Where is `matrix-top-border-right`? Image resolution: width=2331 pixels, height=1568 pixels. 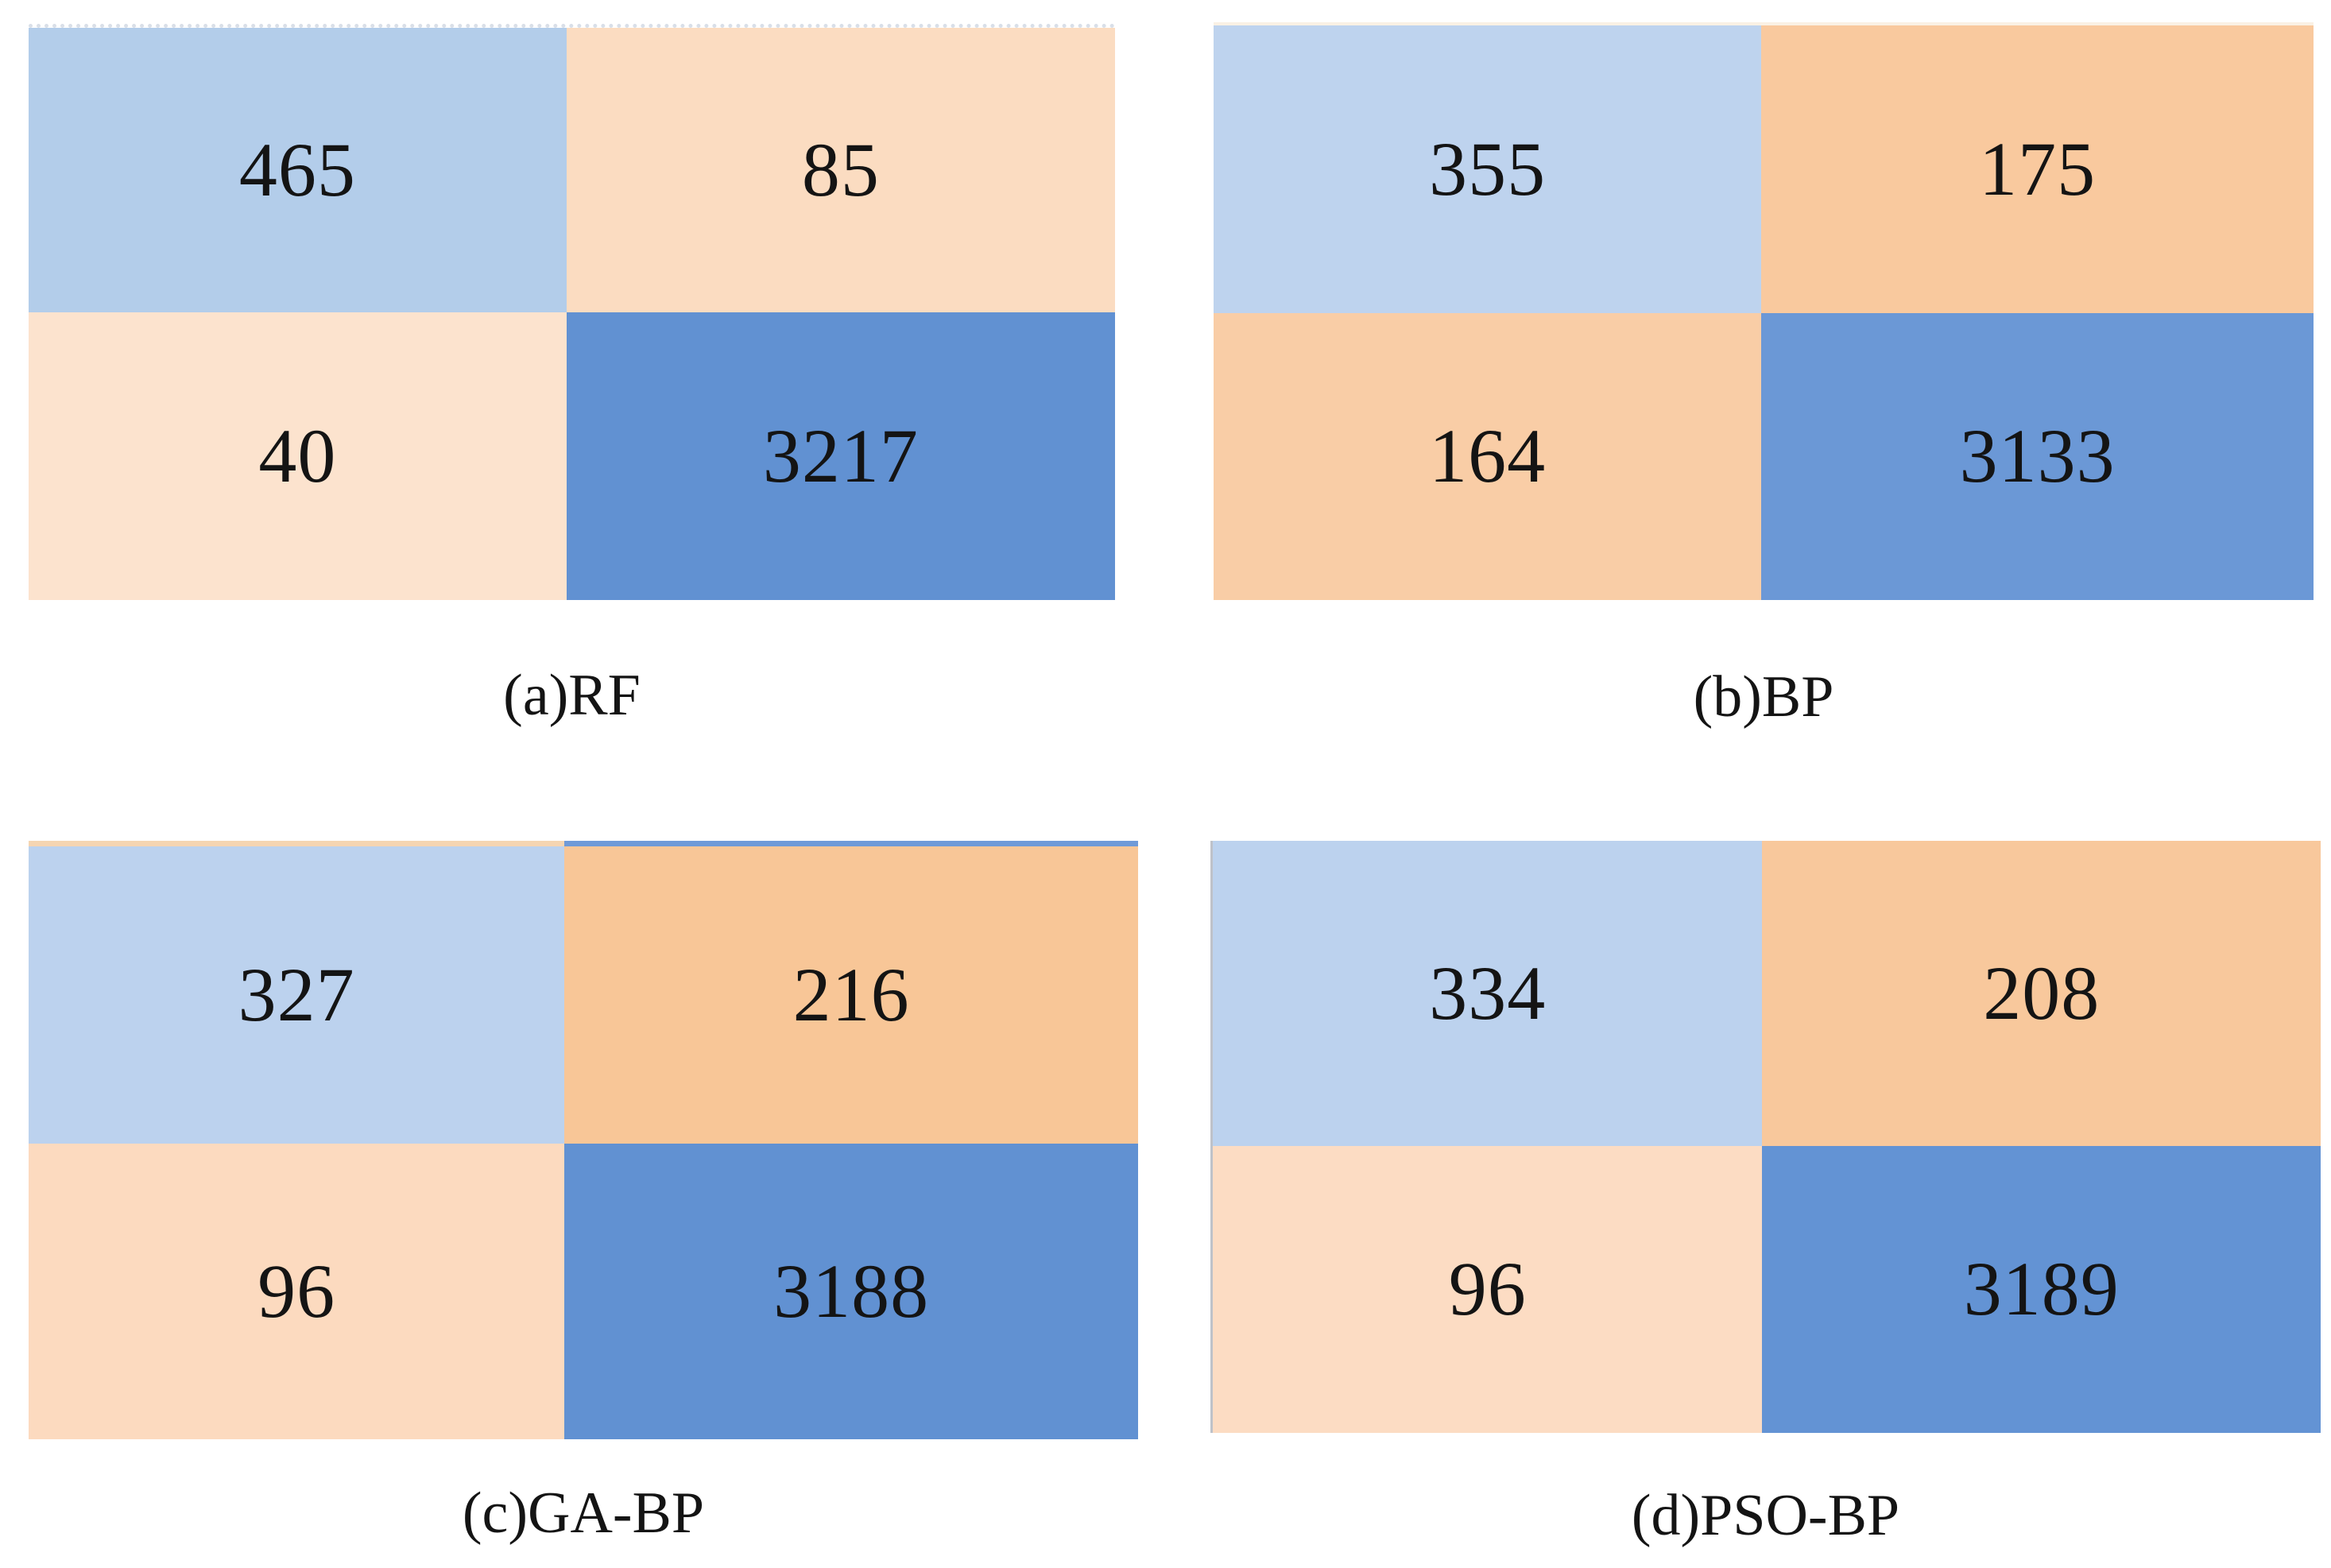 matrix-top-border-right is located at coordinates (851, 843).